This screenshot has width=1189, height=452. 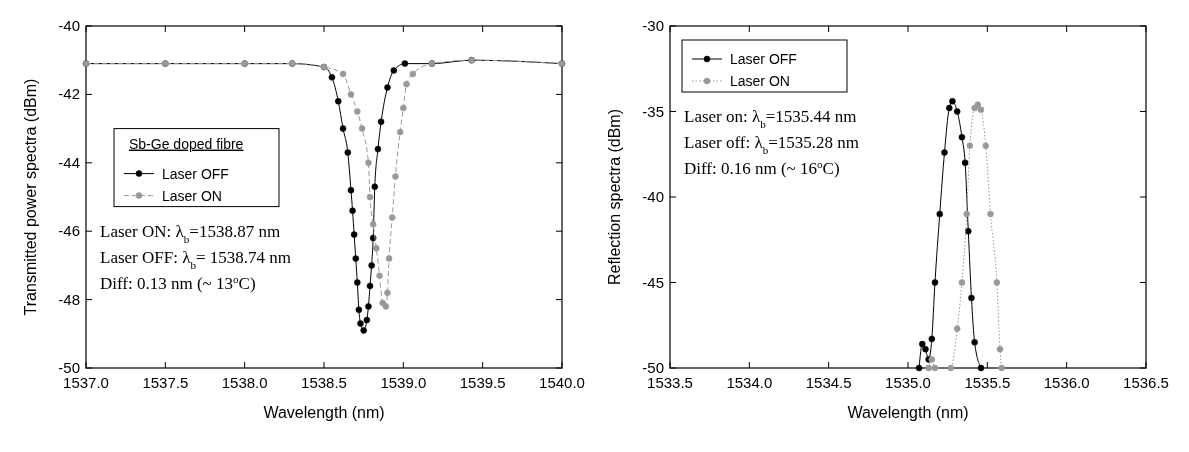 I want to click on annotation: Diff: 0.13 nm (~ 13$^{o}$C), so click(x=178, y=282).